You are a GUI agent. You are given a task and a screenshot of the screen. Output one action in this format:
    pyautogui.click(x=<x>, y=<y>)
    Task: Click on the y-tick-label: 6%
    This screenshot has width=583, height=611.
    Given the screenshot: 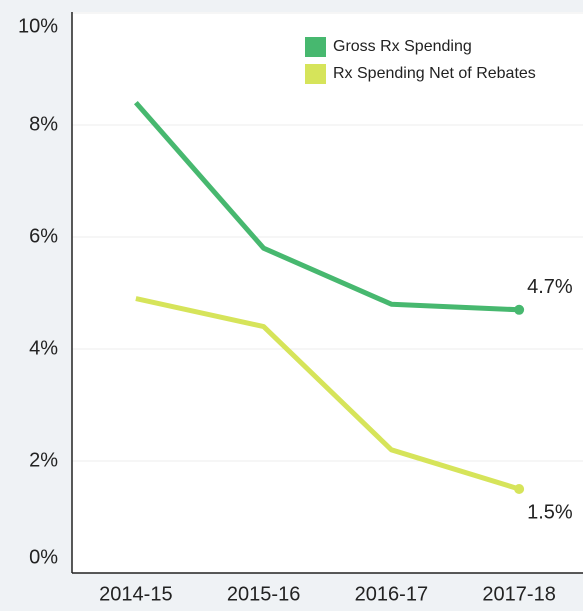 What is the action you would take?
    pyautogui.click(x=43, y=236)
    